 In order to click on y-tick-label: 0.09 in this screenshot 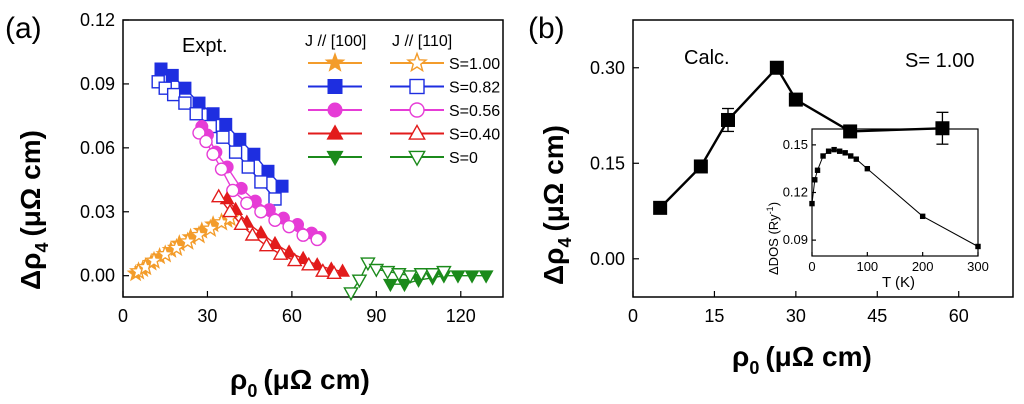, I will do `click(795, 239)`.